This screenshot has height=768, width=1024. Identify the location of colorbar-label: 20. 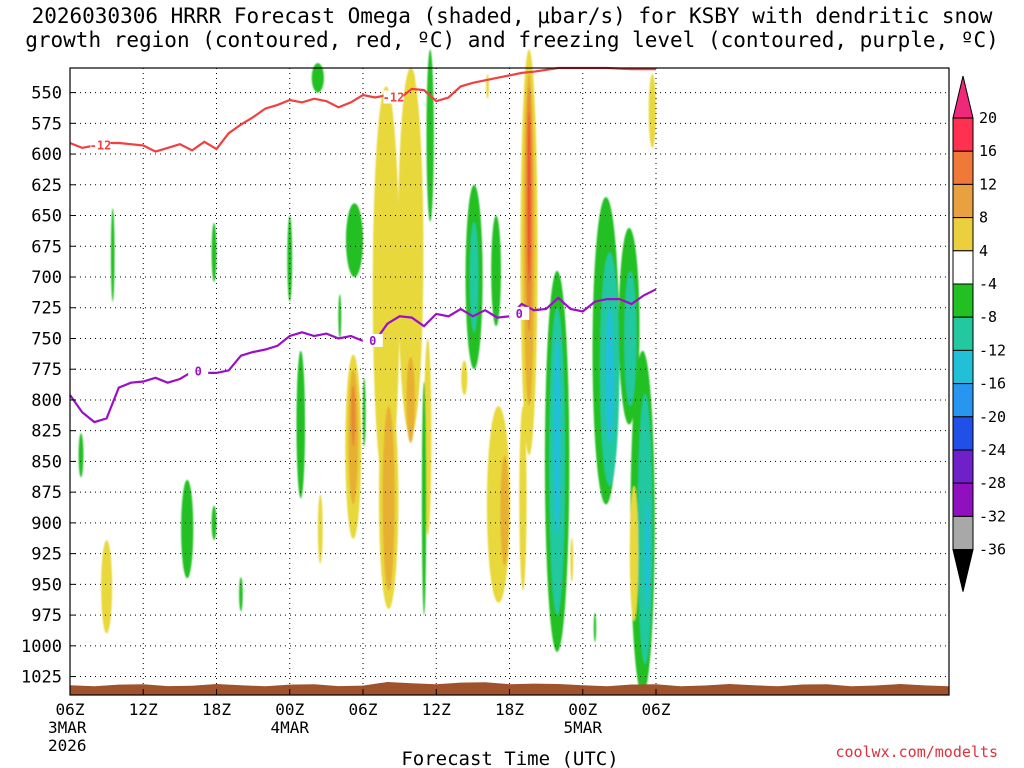
(988, 118).